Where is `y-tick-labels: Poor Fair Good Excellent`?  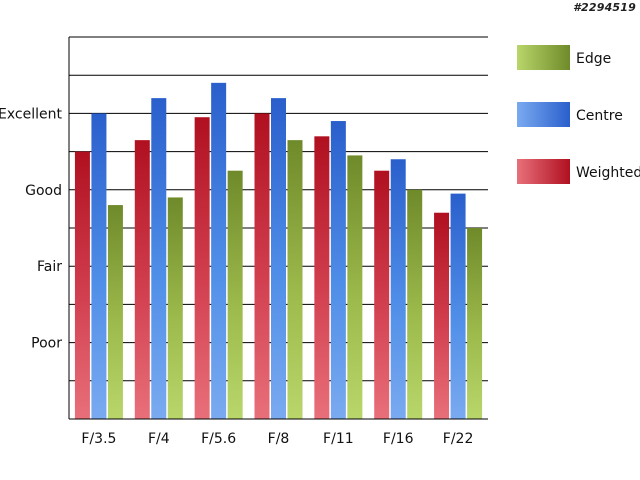
y-tick-labels: Poor Fair Good Excellent is located at coordinates (31, 228).